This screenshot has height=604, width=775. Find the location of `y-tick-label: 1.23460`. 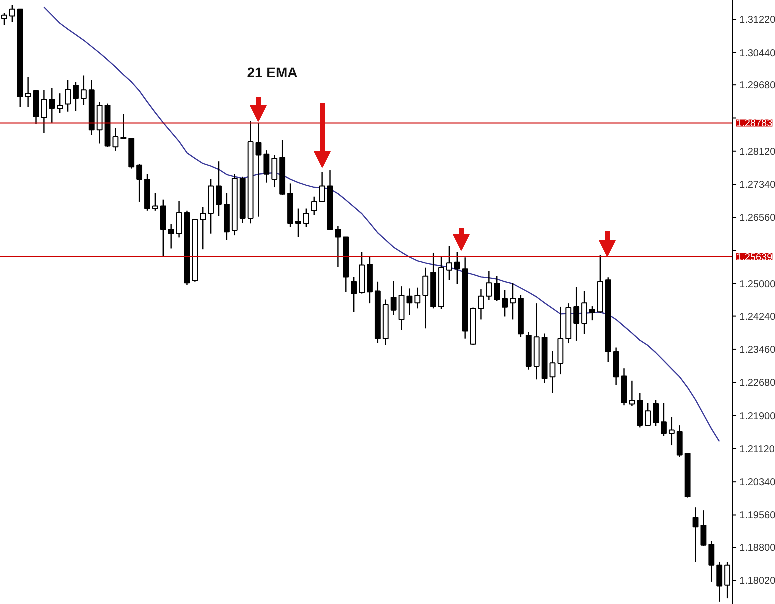

y-tick-label: 1.23460 is located at coordinates (757, 350).